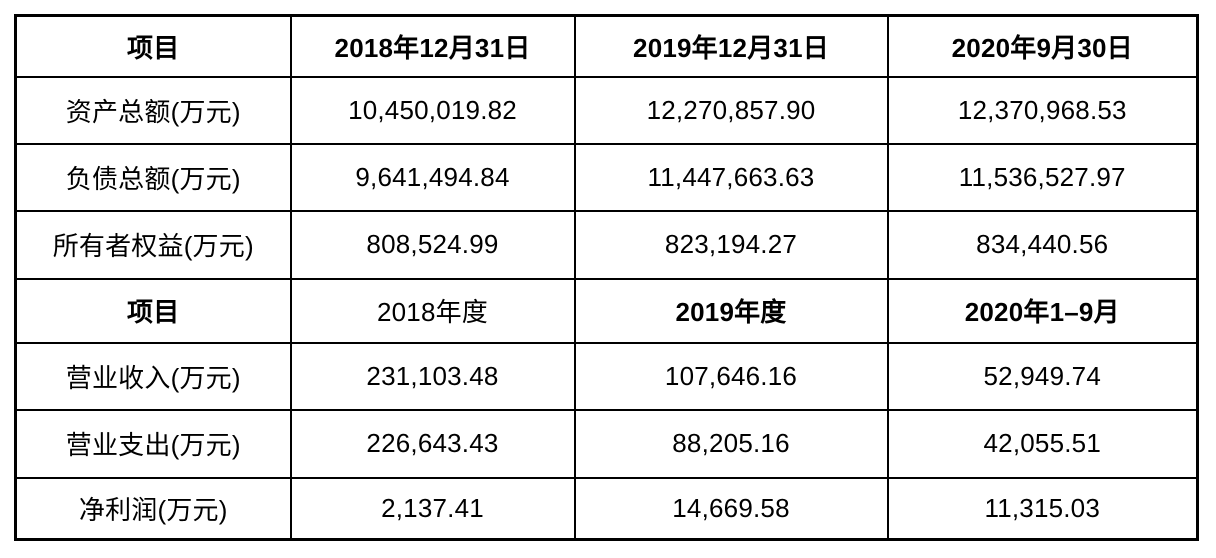 This screenshot has height=558, width=1216. Describe the element at coordinates (432, 46) in the screenshot. I see `column-header-date-2018: 2018年12月31日` at that location.